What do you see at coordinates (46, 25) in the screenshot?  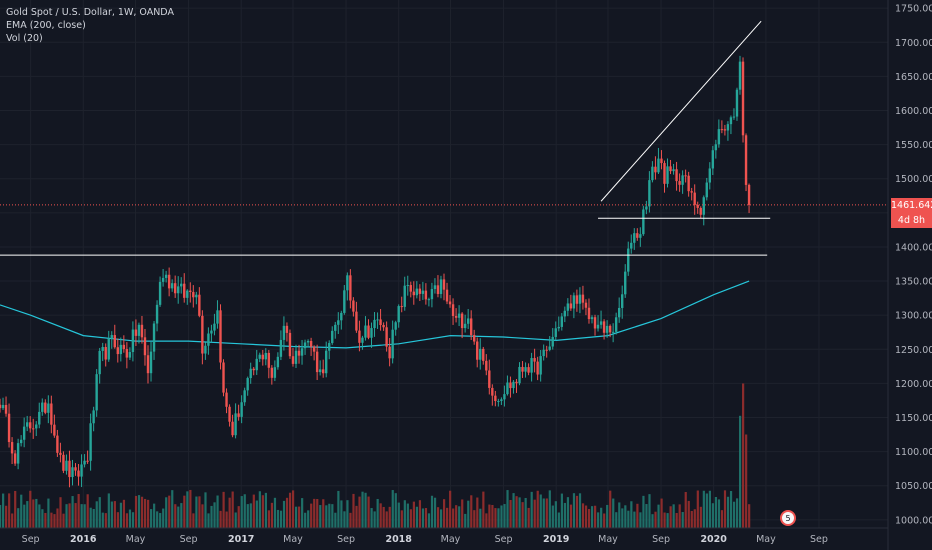 I see `ema-indicator-label: EMA (200, close)` at bounding box center [46, 25].